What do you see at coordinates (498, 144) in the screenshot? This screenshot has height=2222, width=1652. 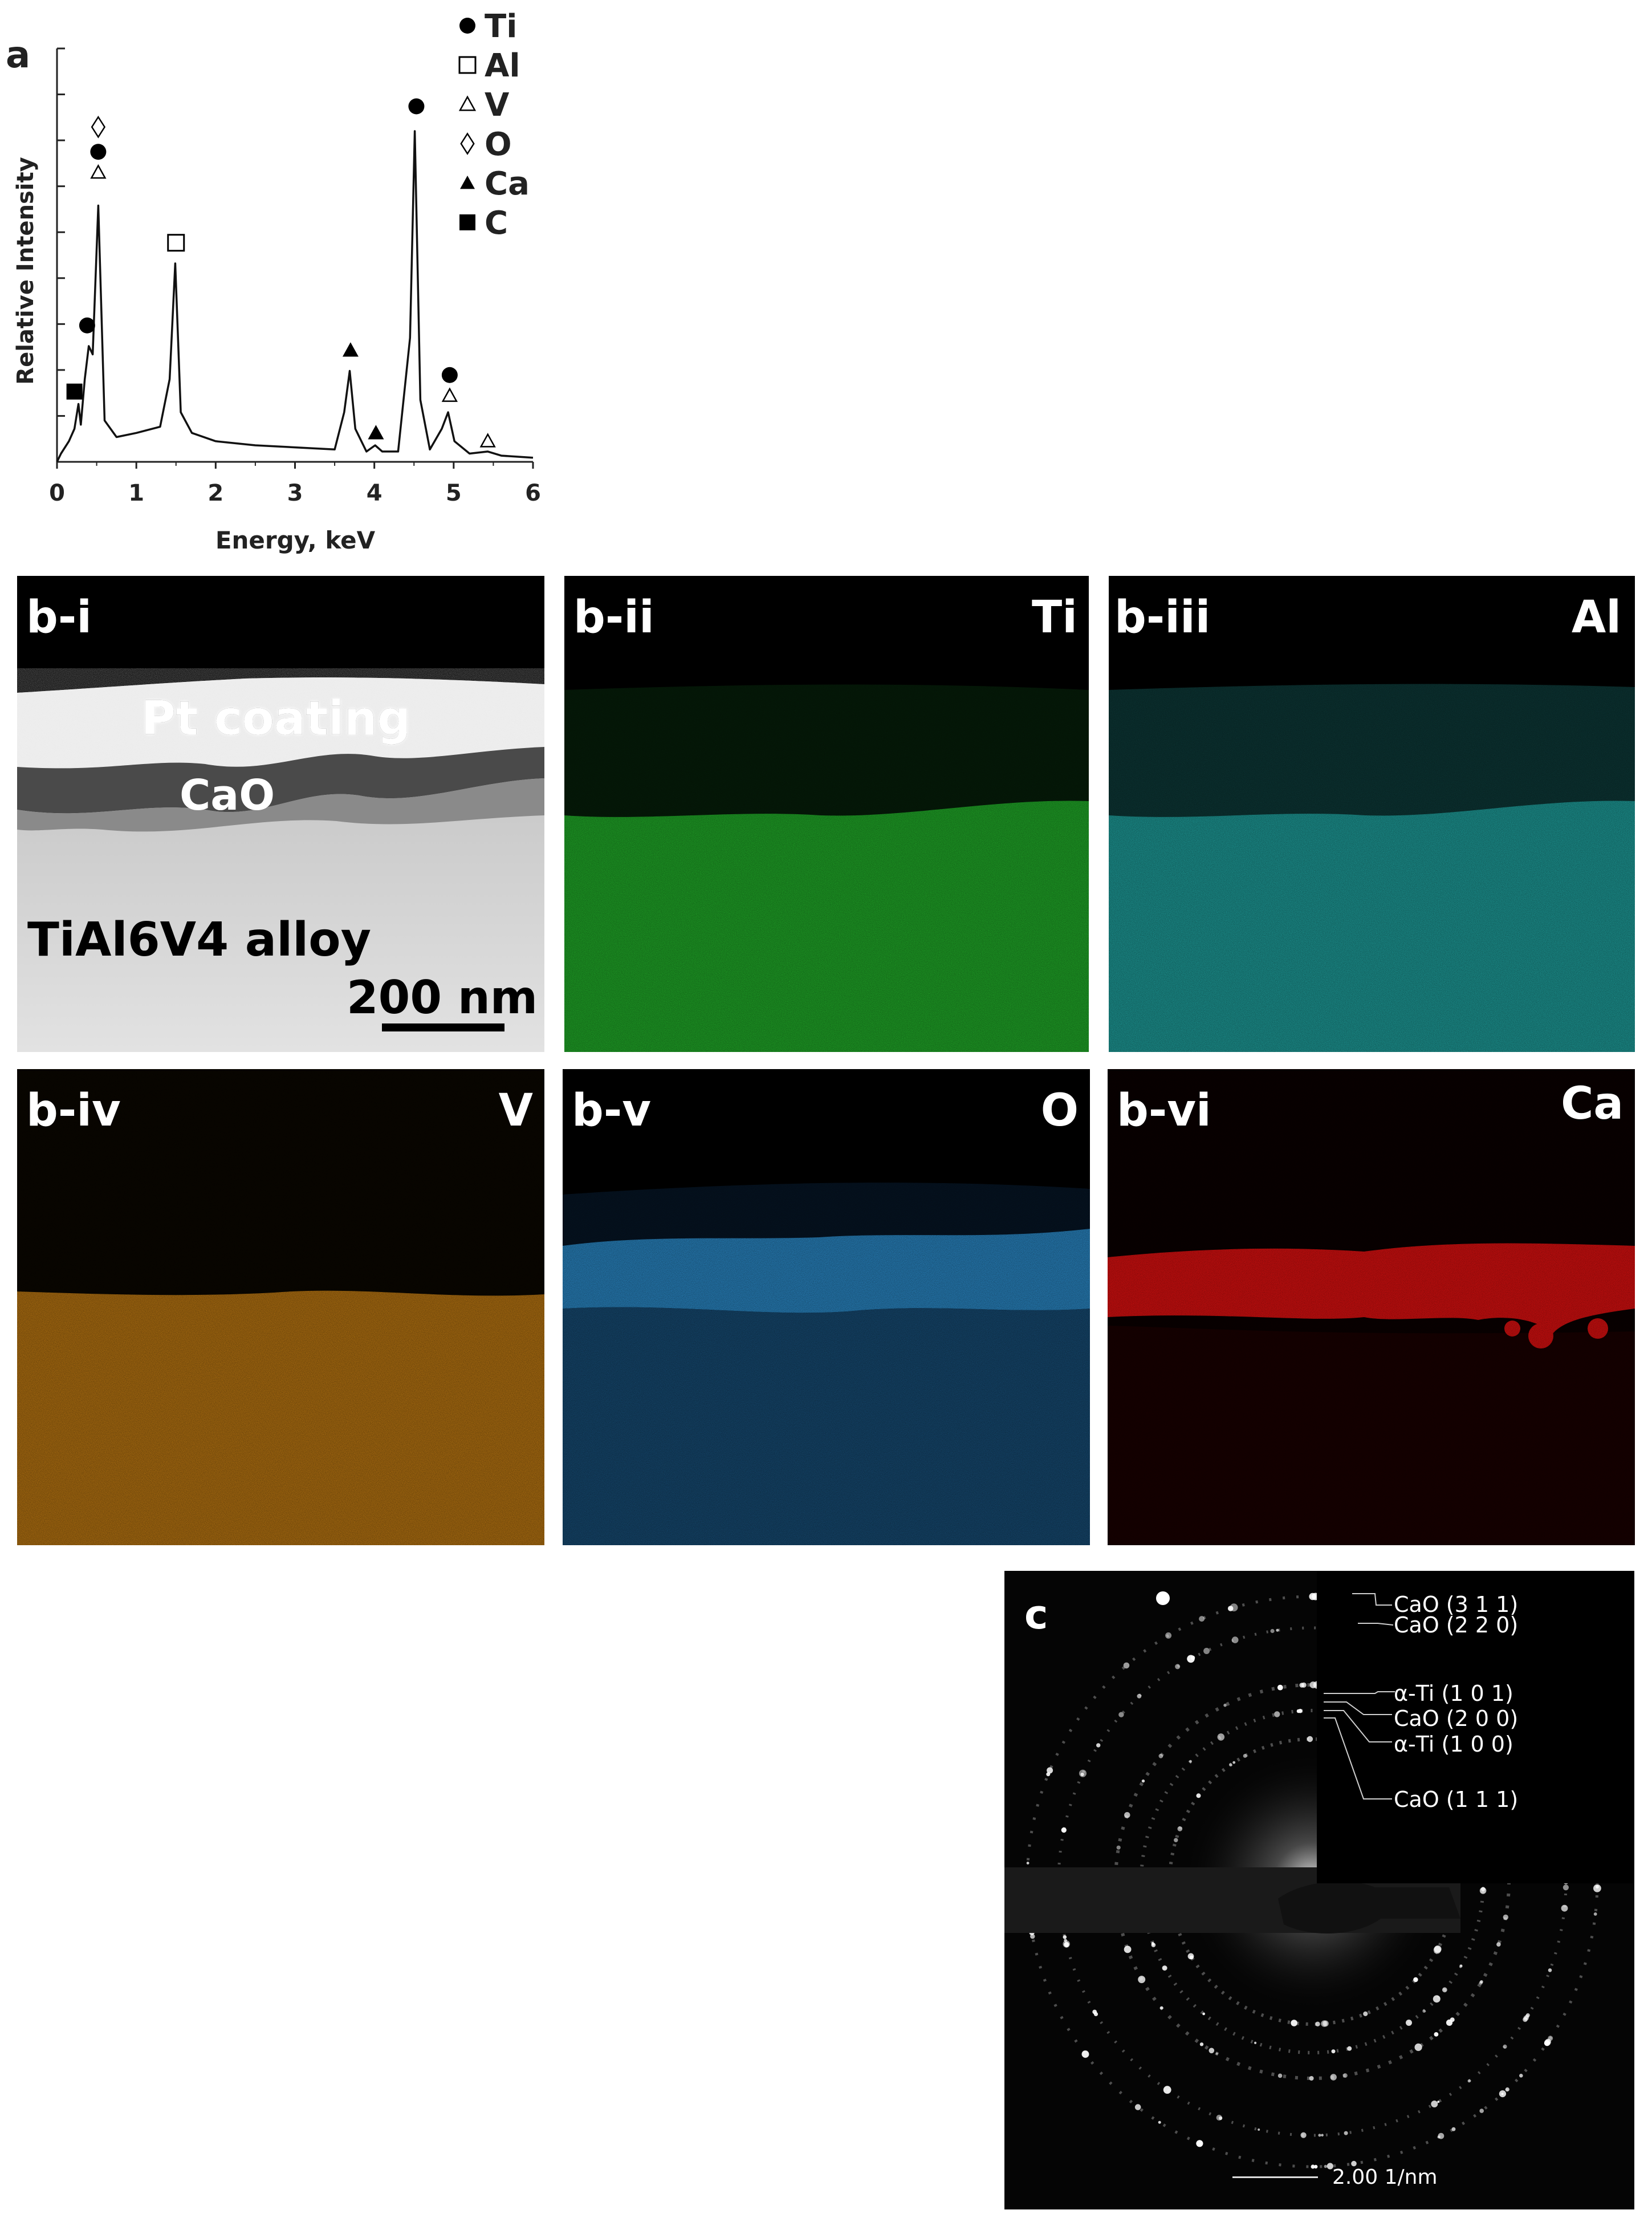 I see `legend-label: O` at bounding box center [498, 144].